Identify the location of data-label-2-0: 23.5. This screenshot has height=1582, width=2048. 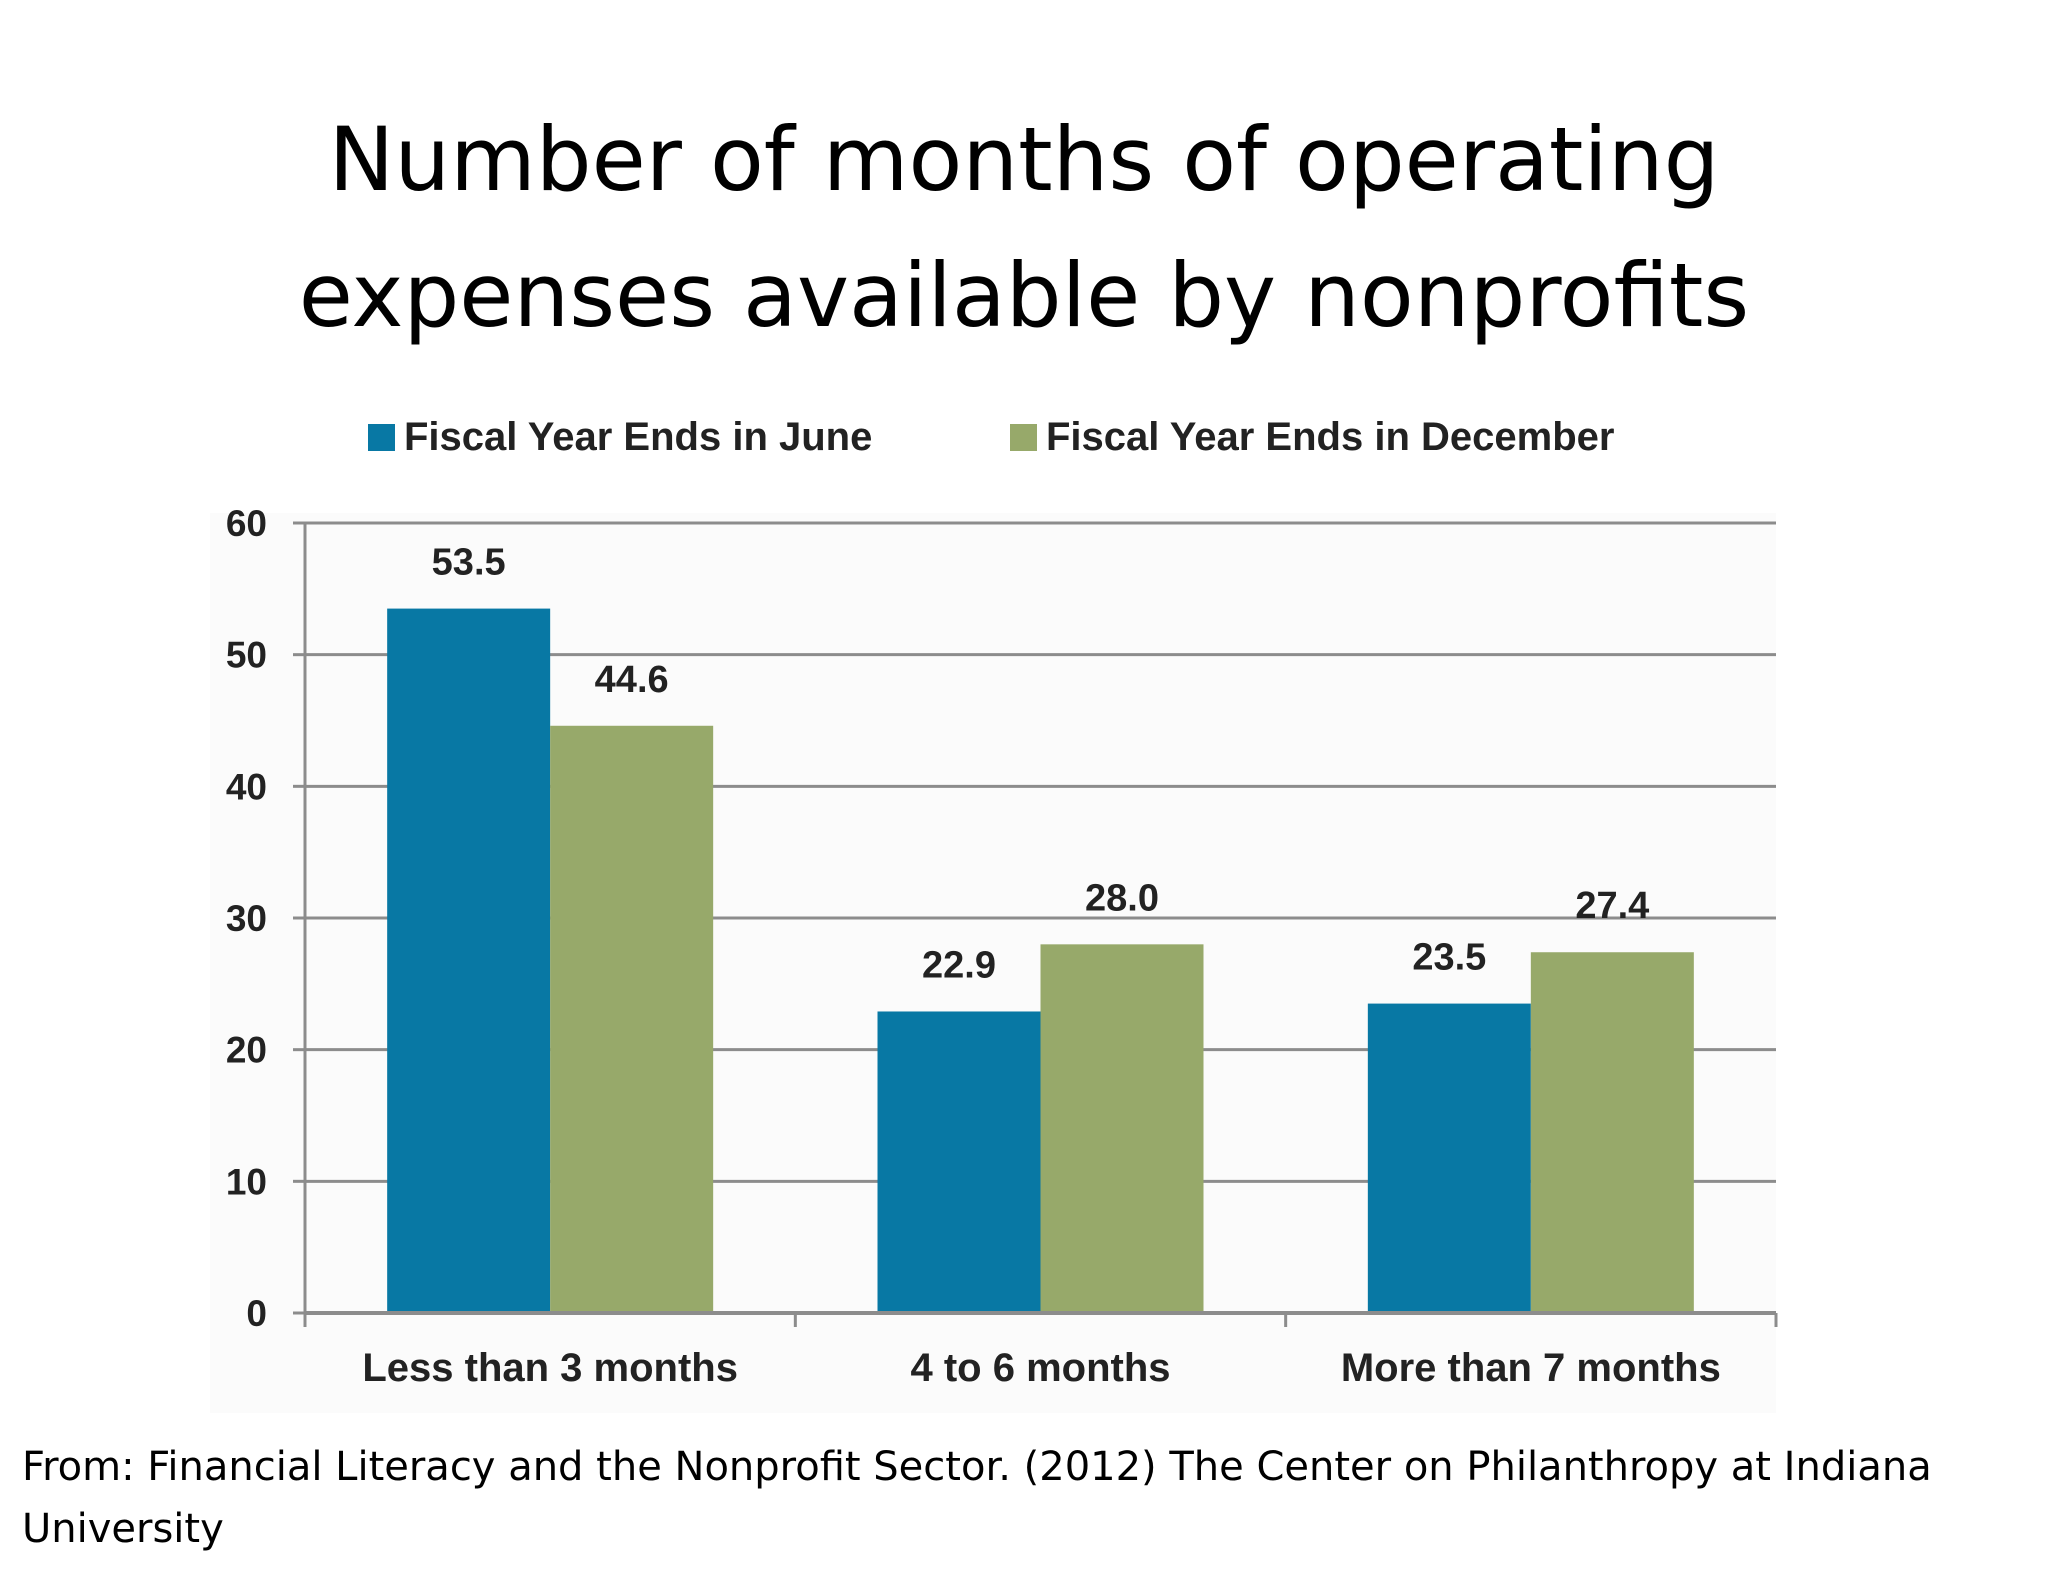
(1449, 958).